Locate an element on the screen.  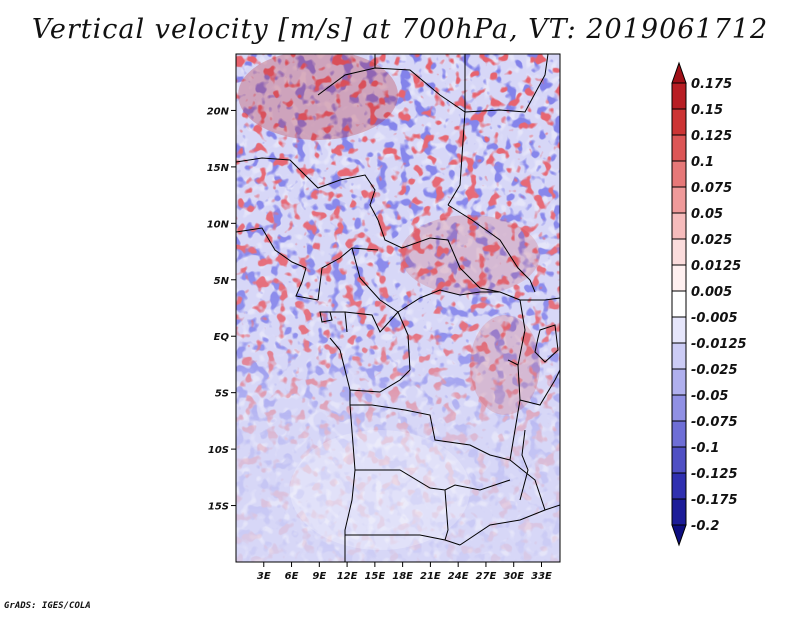
colorbar-label: 0.075 is located at coordinates (711, 188).